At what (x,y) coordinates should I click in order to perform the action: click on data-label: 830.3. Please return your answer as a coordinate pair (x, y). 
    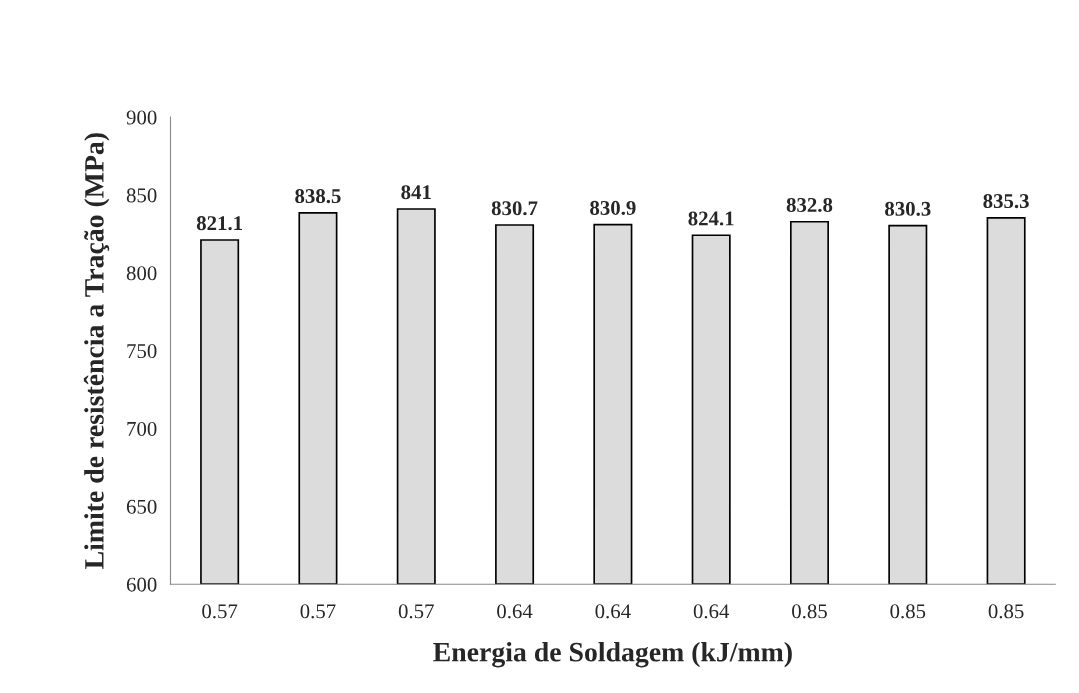
    Looking at the image, I should click on (908, 208).